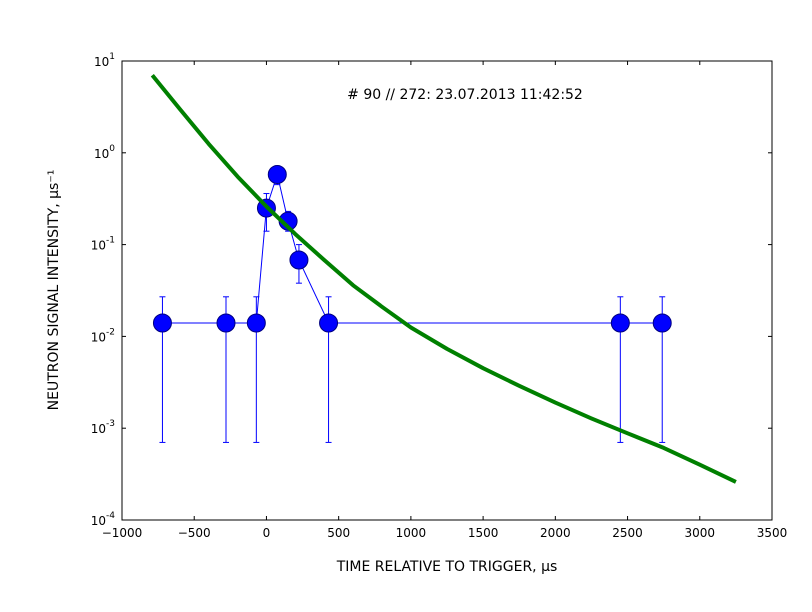  I want to click on y-tick-label: 10⁻³, so click(103, 427).